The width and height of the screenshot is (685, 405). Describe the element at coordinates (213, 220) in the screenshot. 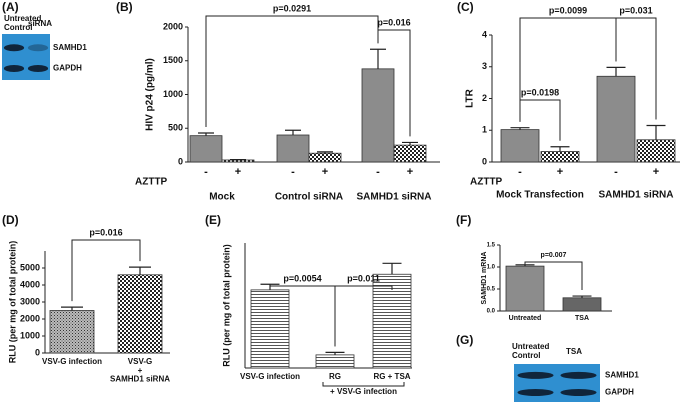

I see `panel-label: (E)` at that location.